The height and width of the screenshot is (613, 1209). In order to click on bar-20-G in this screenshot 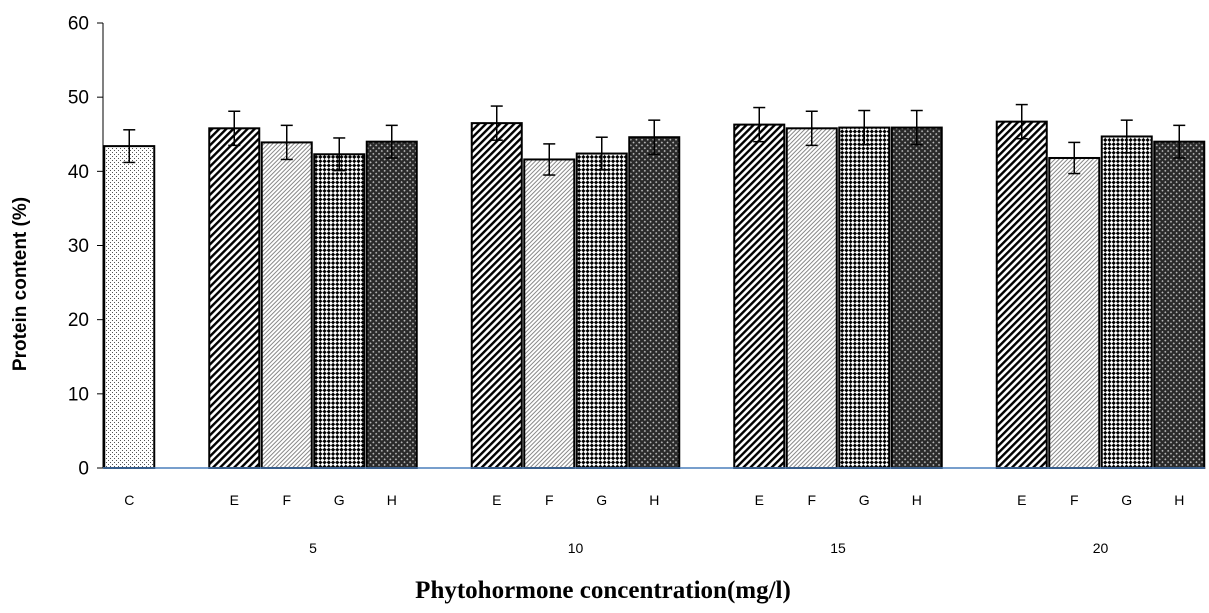, I will do `click(1126, 302)`.